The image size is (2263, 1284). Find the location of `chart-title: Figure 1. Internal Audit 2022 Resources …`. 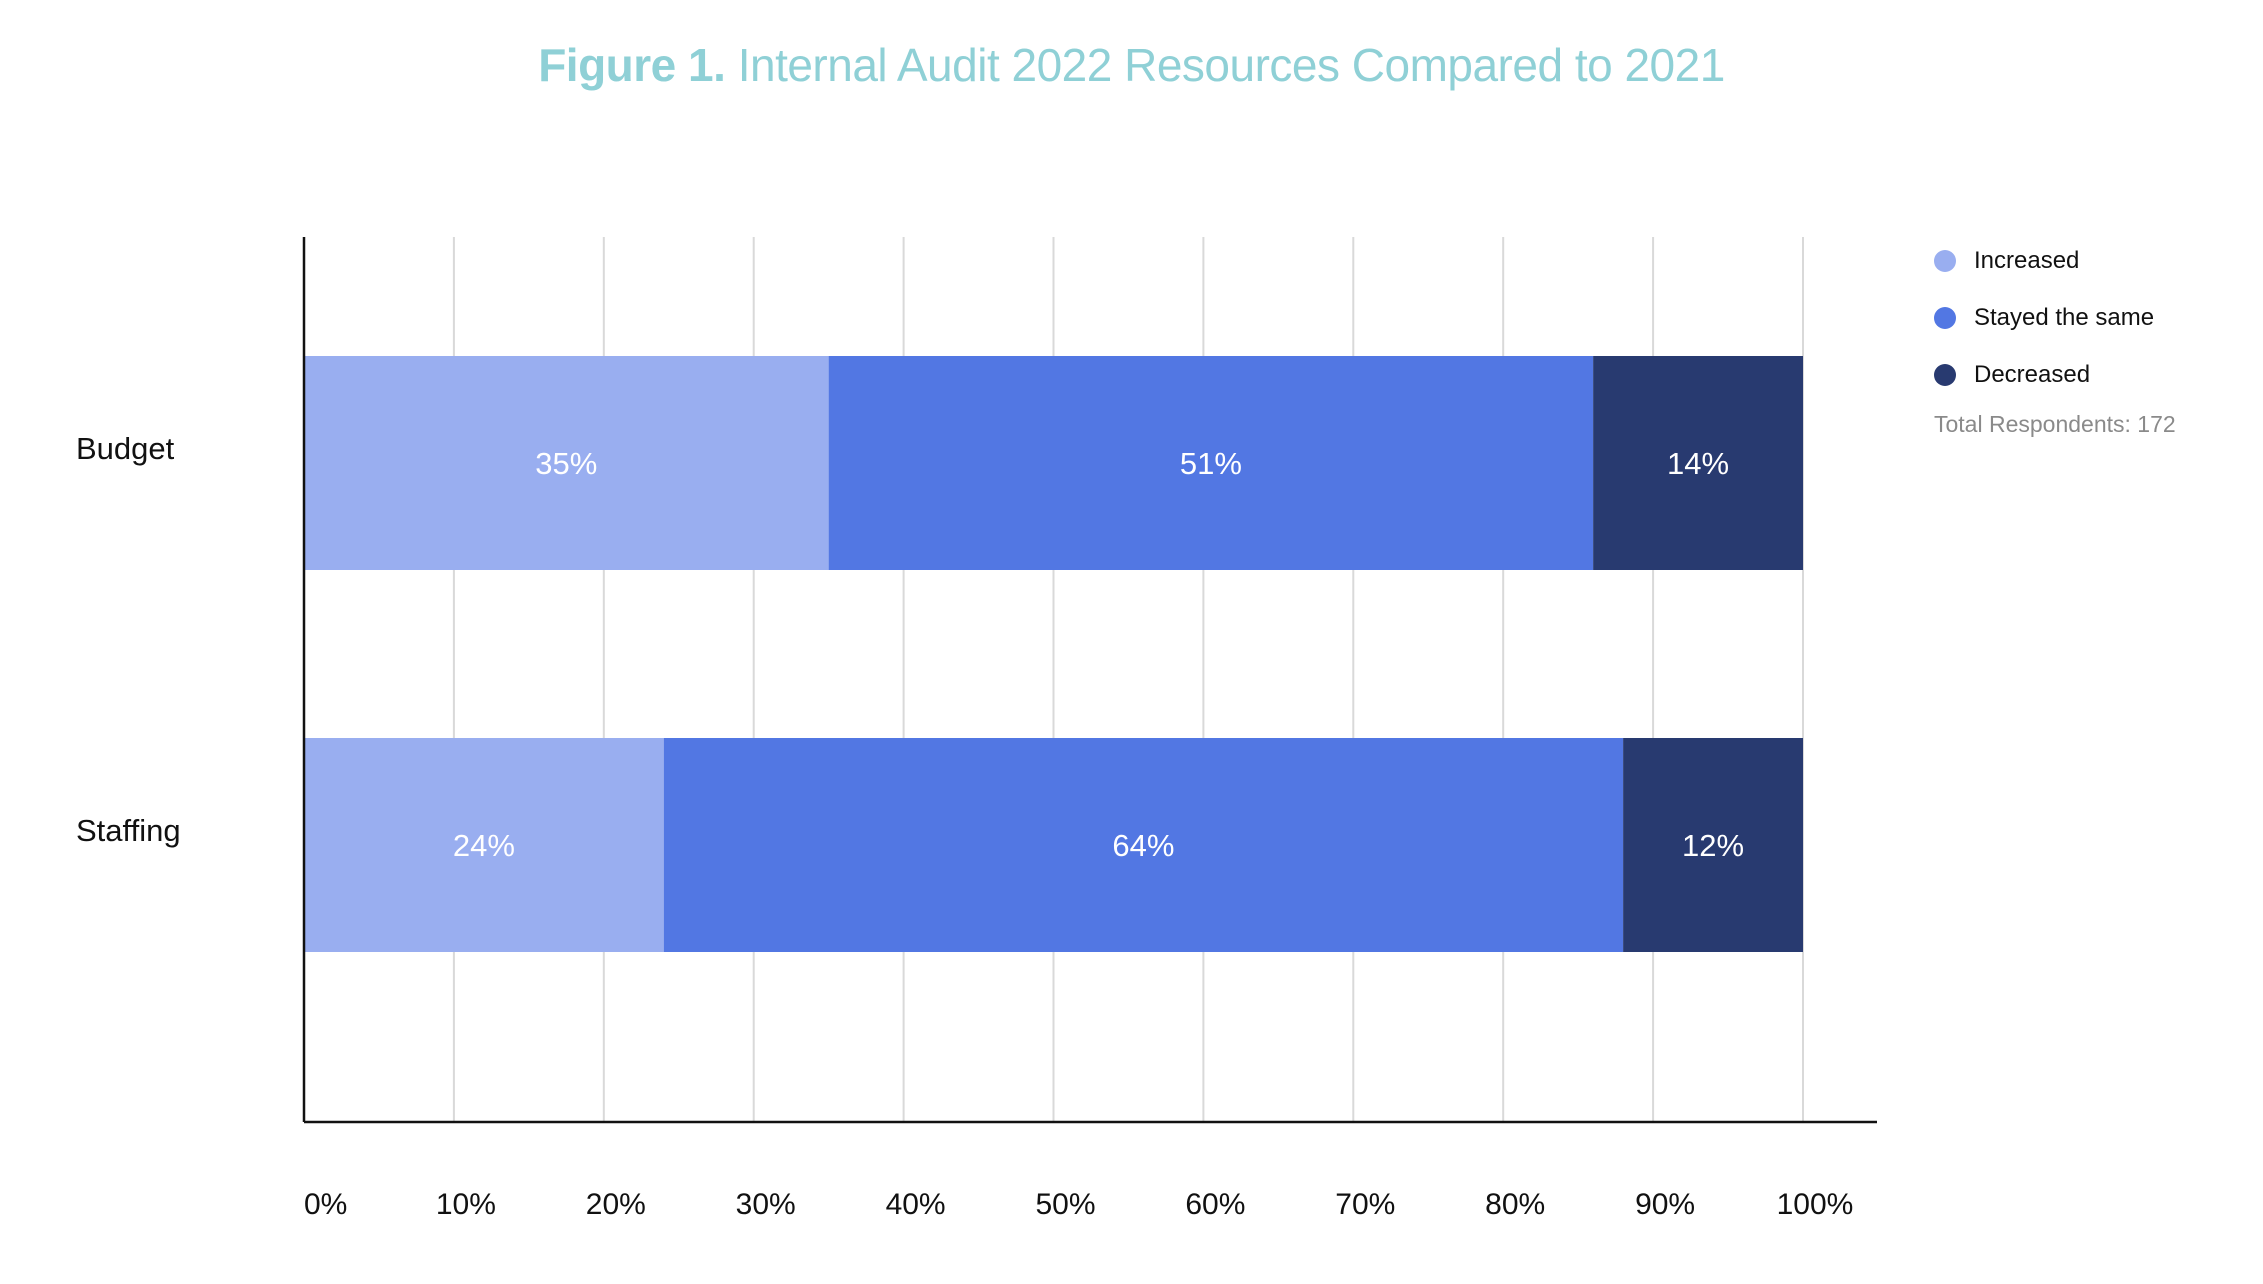

chart-title: Figure 1. Internal Audit 2022 Resources … is located at coordinates (1131, 65).